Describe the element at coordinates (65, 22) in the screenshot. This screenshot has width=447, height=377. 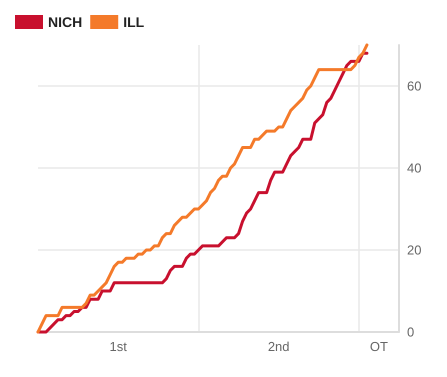
I see `legend-label: NICH` at that location.